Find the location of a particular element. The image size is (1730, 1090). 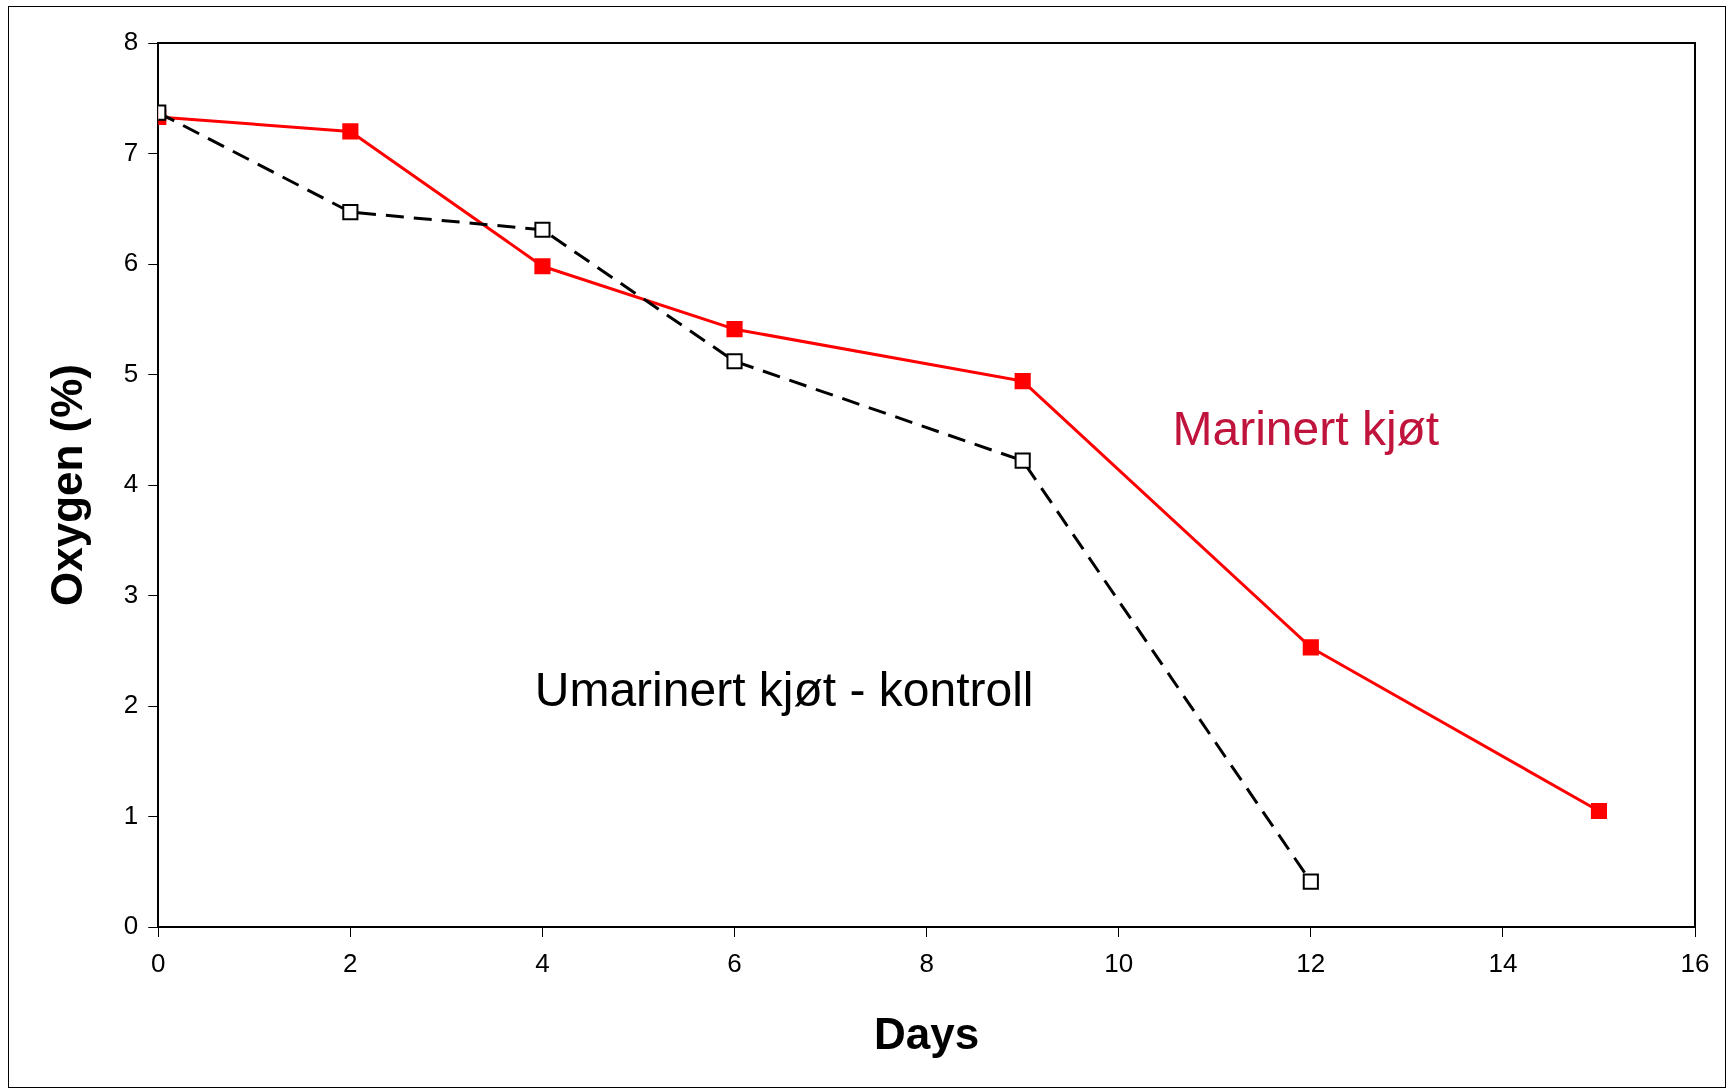

y-tick-label: 7 is located at coordinates (131, 151).